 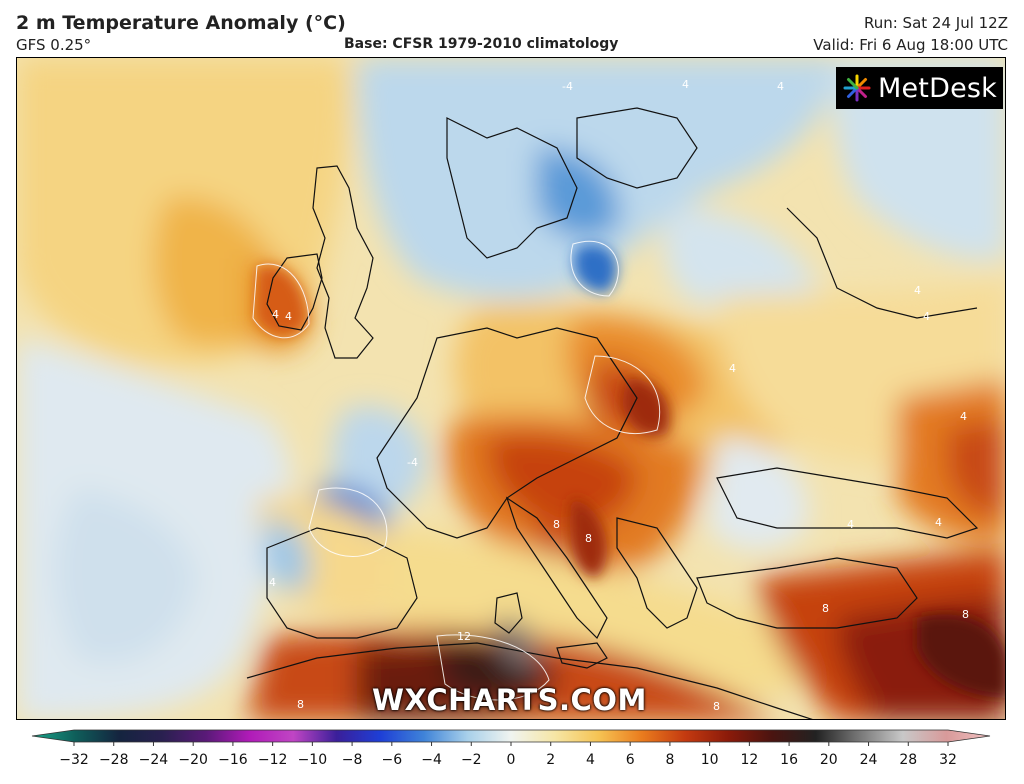 I want to click on legend-tick-label: 12, so click(x=749, y=760).